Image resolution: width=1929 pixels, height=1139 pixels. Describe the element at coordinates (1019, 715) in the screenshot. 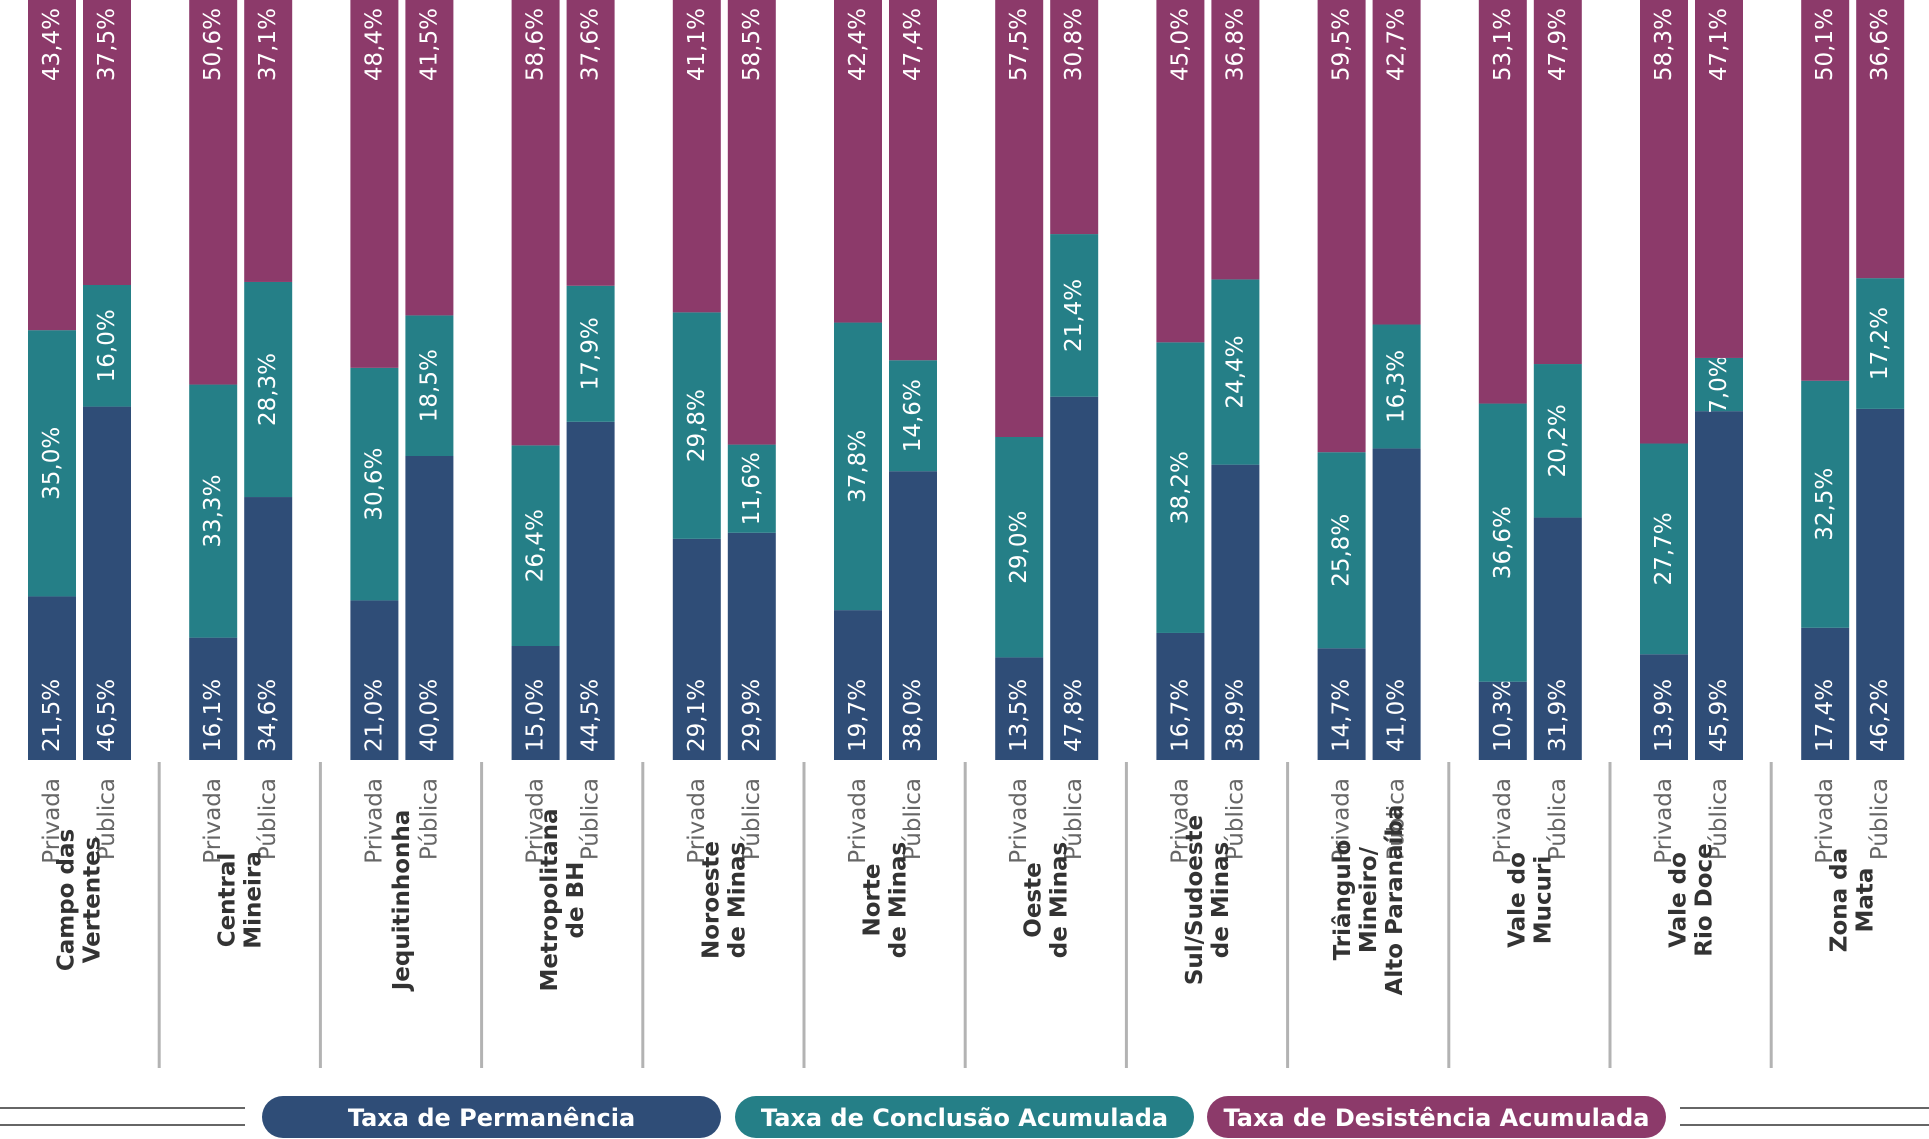

I see `value-label: 13,5%` at that location.